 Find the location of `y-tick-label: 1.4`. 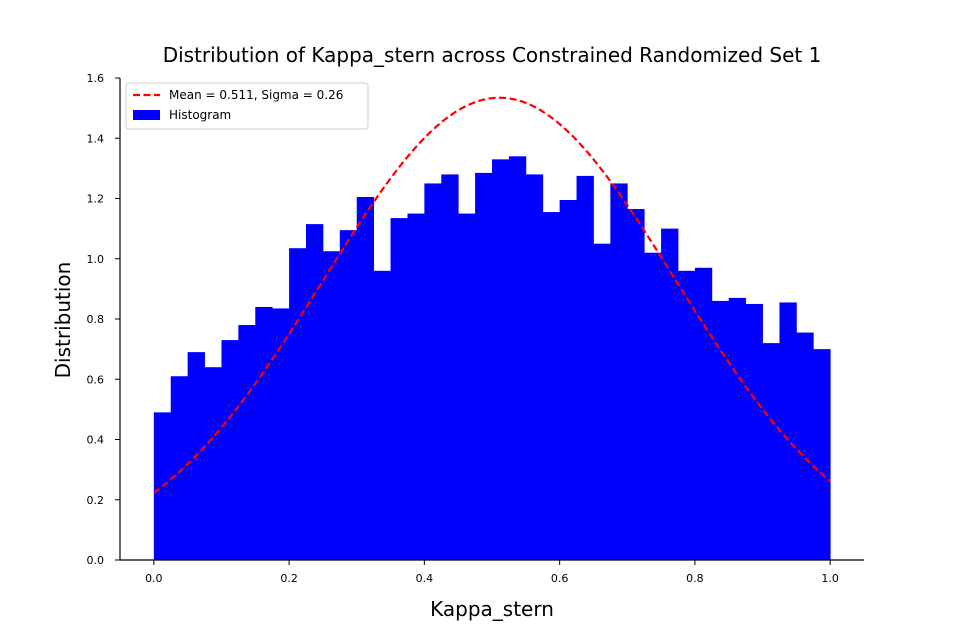

y-tick-label: 1.4 is located at coordinates (96, 138).